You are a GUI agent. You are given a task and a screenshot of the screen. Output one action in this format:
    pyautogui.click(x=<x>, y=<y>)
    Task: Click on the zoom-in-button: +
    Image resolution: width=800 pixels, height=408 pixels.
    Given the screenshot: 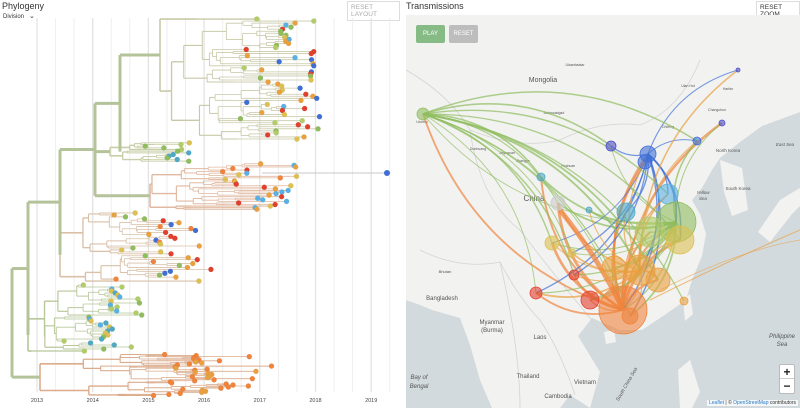 What is the action you would take?
    pyautogui.click(x=787, y=372)
    